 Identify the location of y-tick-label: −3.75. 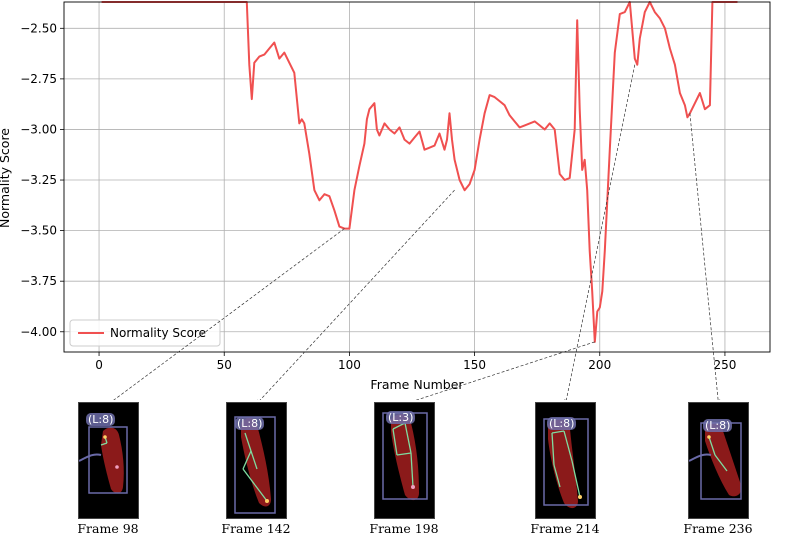
(38, 281).